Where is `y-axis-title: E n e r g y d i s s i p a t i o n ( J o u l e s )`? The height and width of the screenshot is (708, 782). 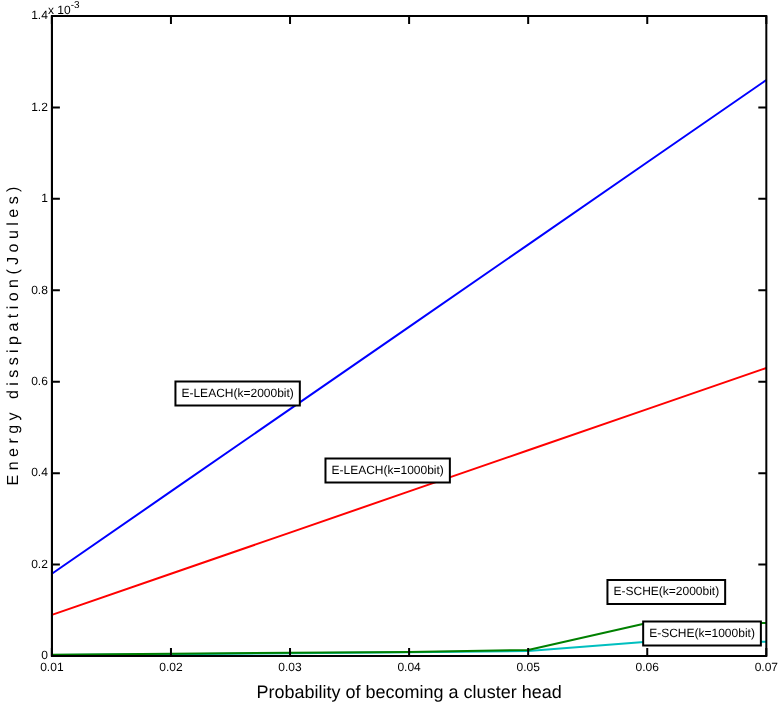
y-axis-title: E n e r g y d i s s i p a t i o n ( J o u l e s ) is located at coordinates (13, 335).